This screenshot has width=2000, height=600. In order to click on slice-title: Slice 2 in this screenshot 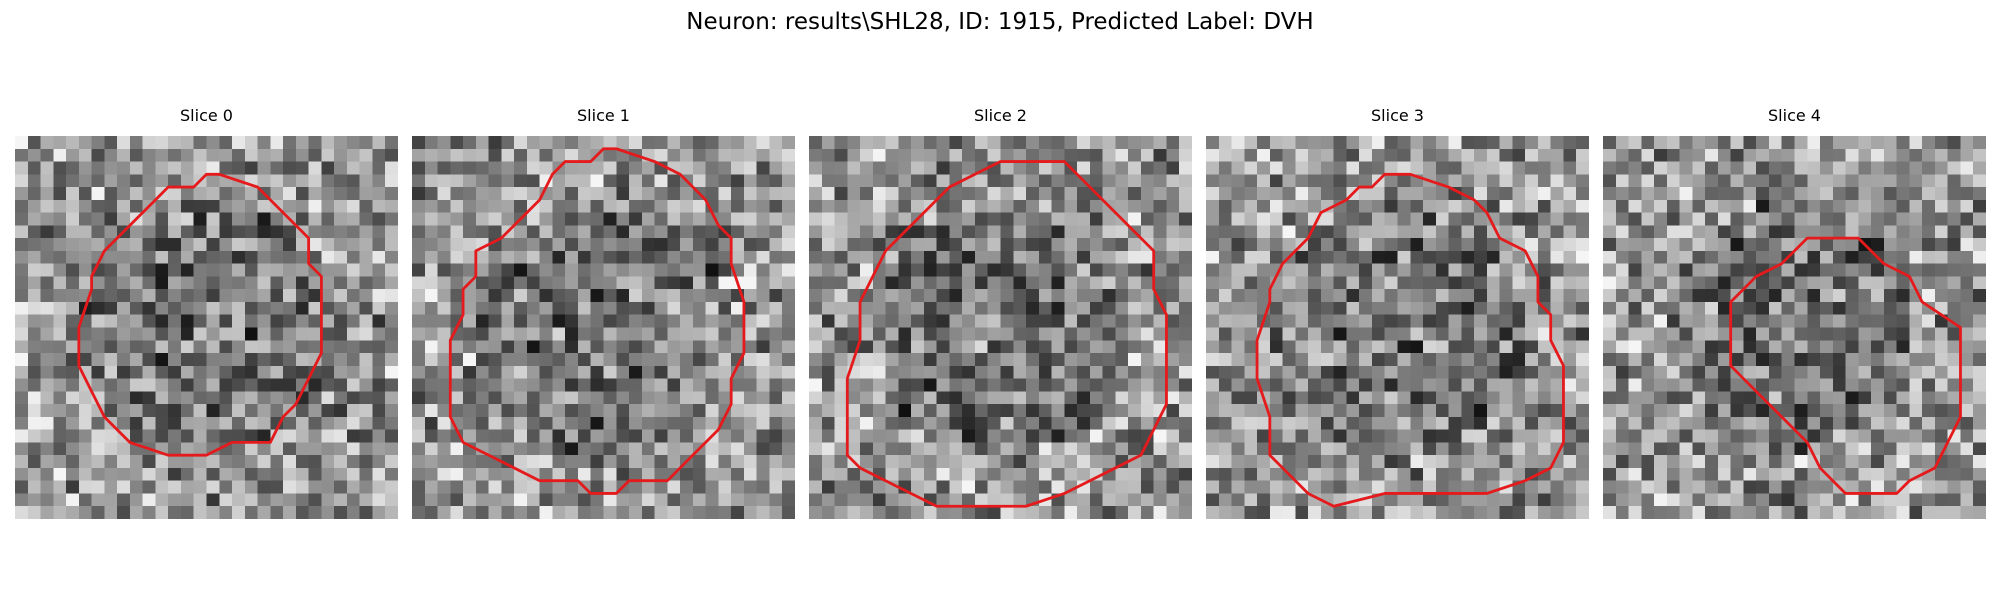, I will do `click(1000, 115)`.